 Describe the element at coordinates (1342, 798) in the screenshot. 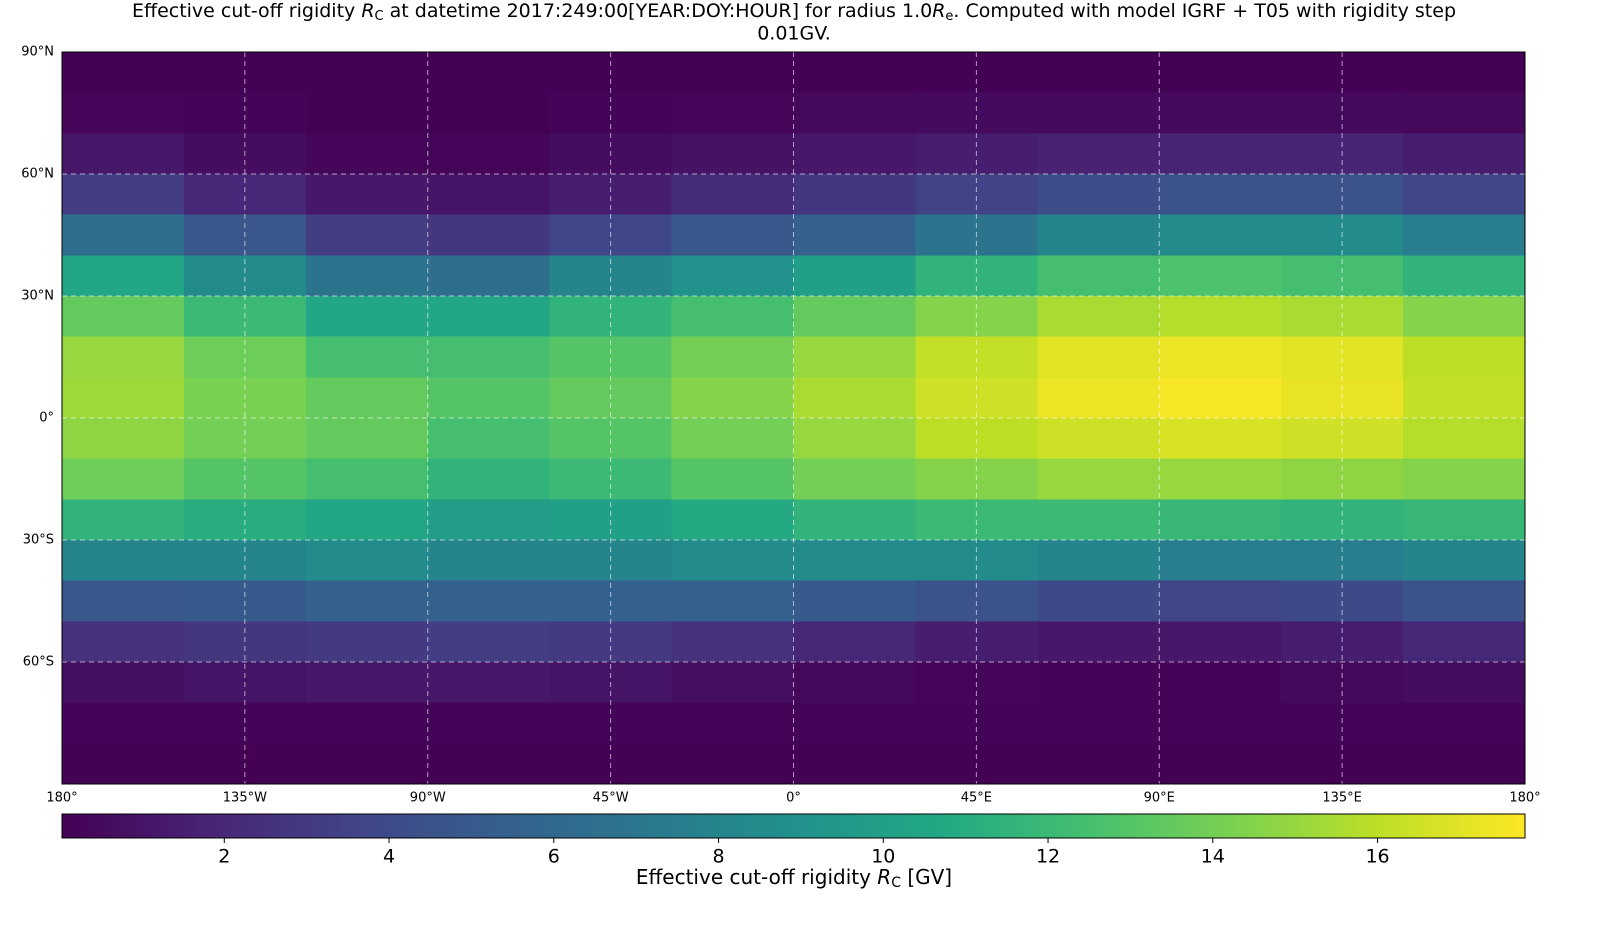

I see `x-tick-label: 135°E` at that location.